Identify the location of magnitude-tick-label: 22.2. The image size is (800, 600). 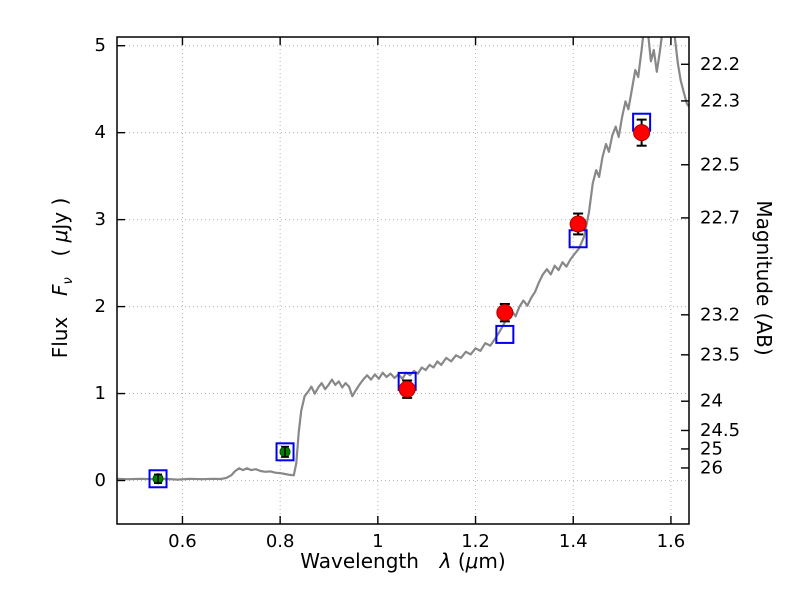
(720, 64).